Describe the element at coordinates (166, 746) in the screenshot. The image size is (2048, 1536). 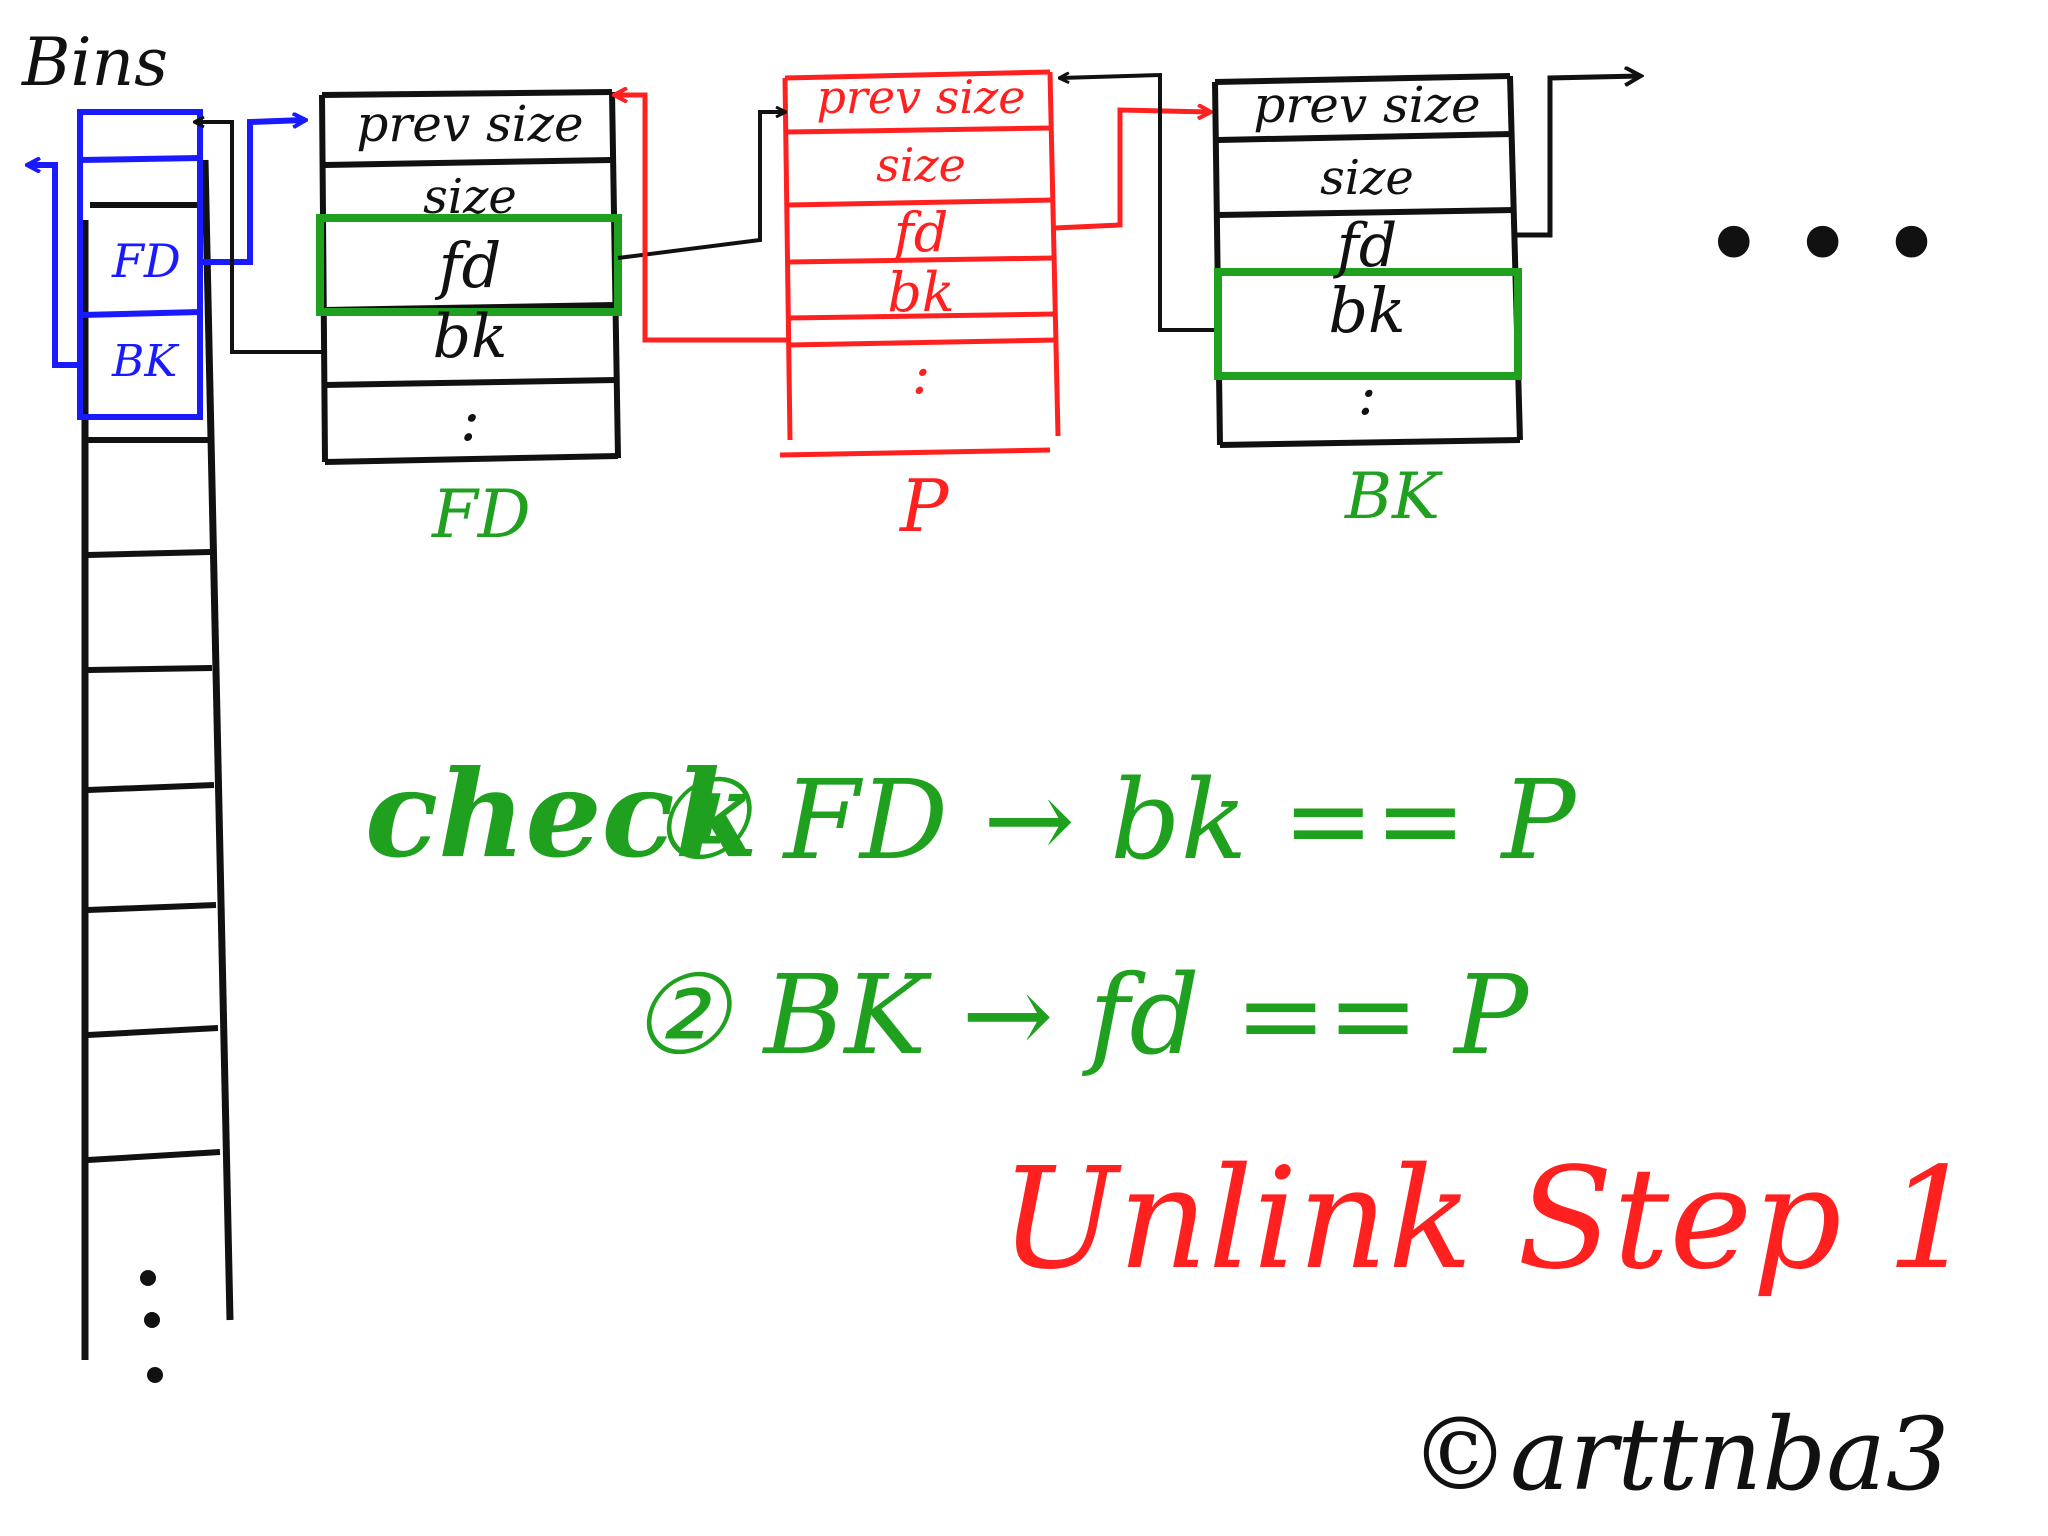
I see `bins-column` at that location.